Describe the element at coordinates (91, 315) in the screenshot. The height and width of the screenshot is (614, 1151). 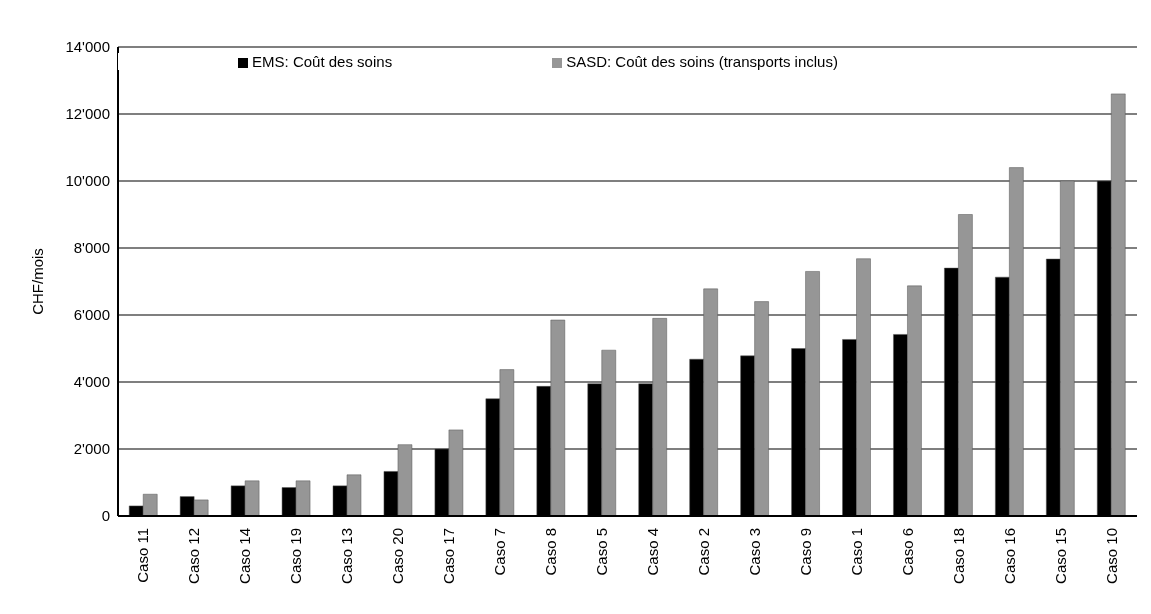
I see `y-tick-label: 6'000` at that location.